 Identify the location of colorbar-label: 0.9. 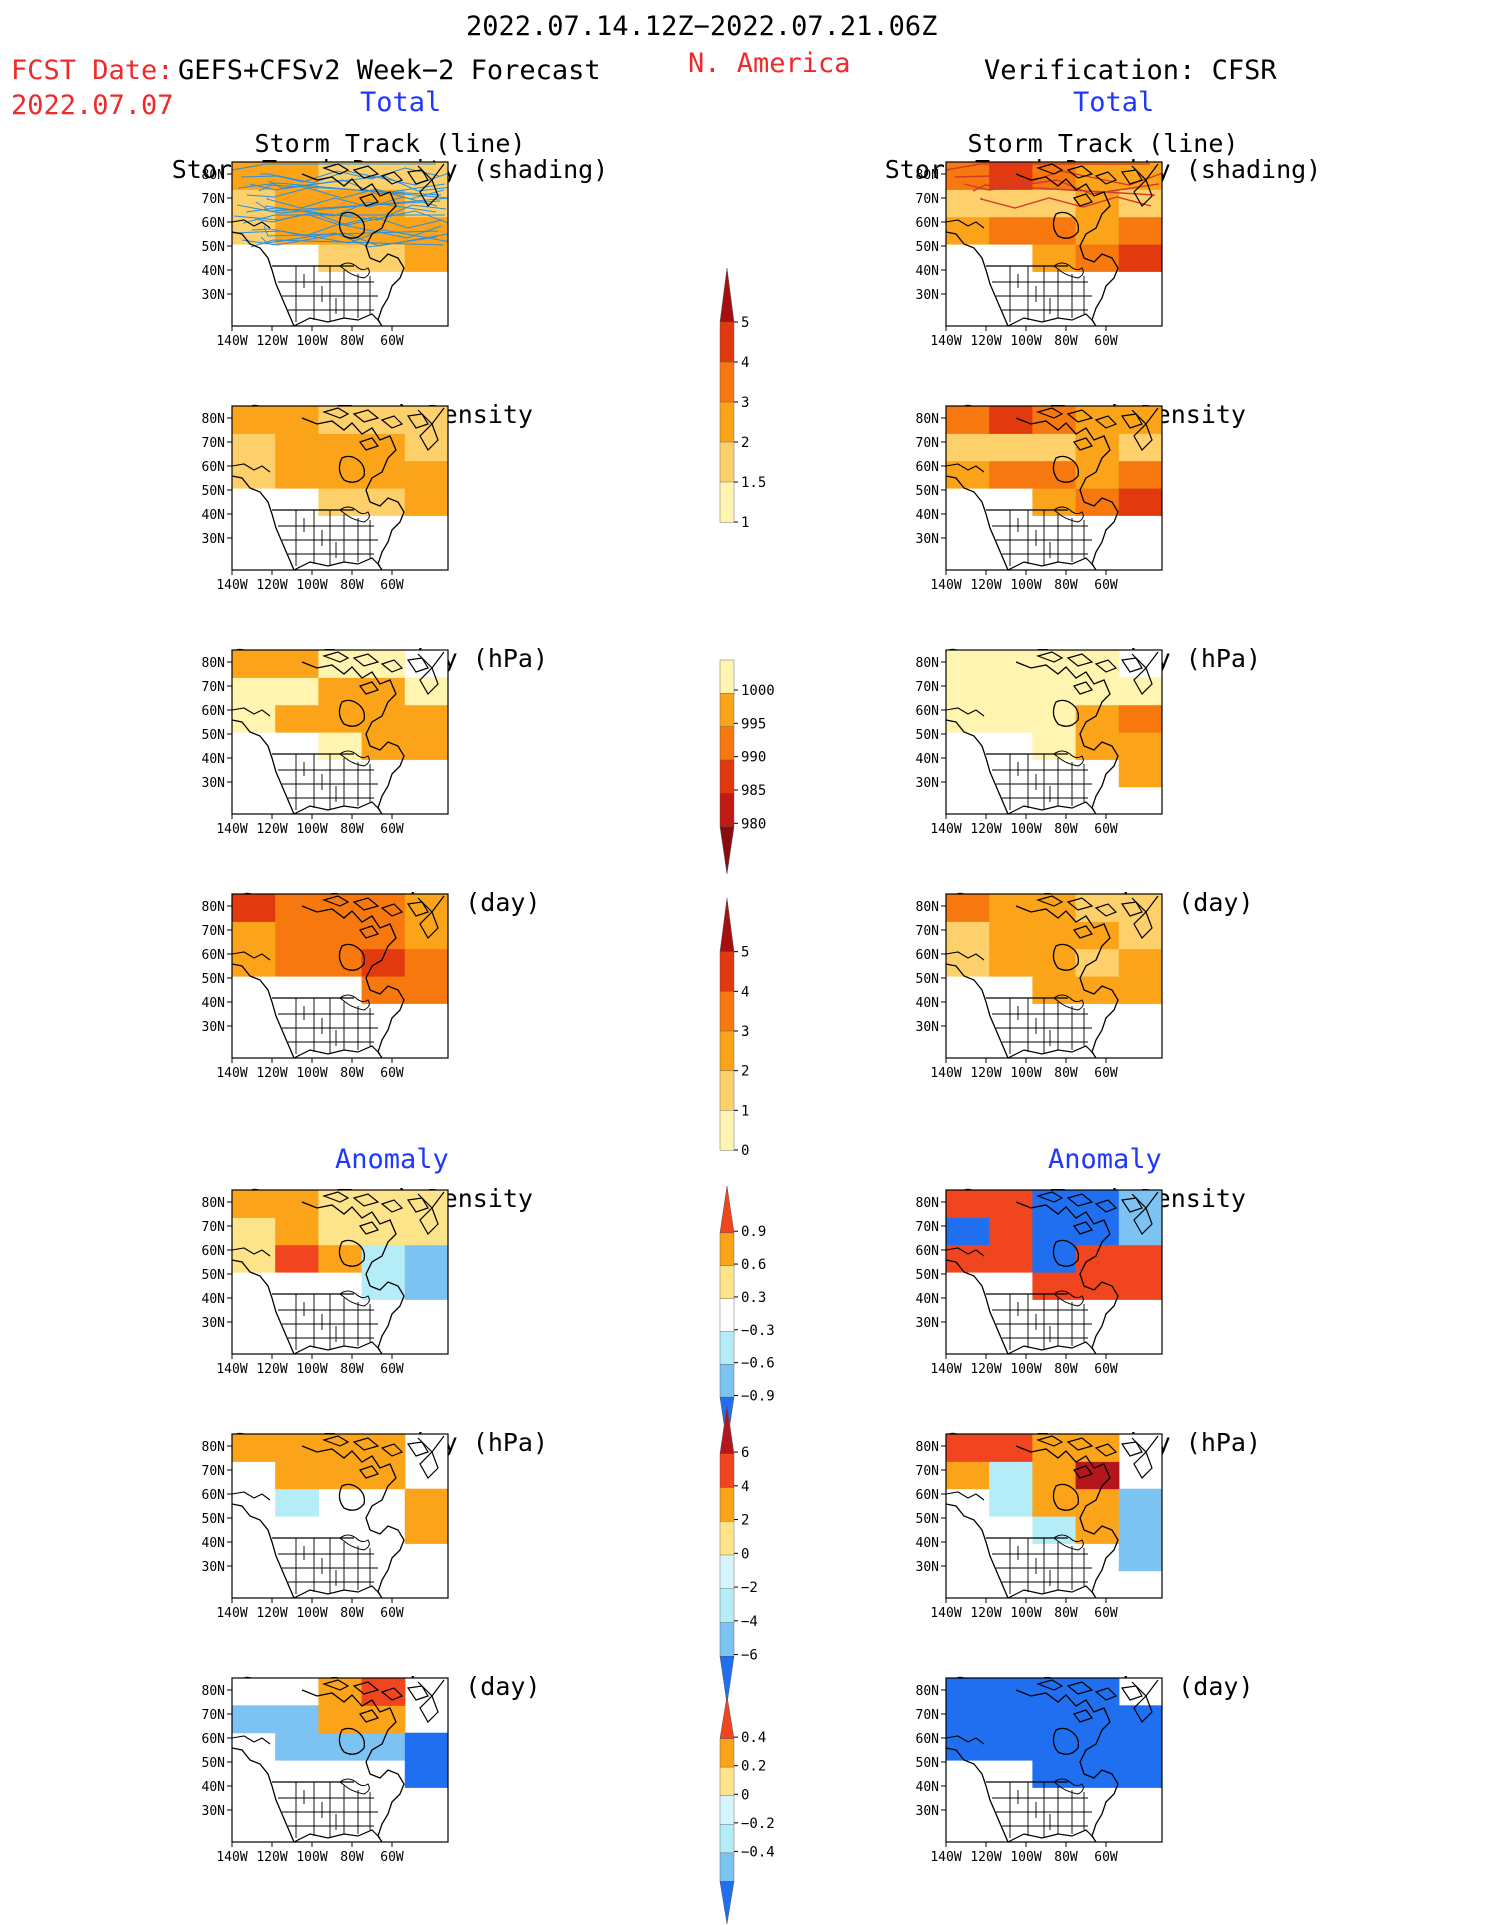
(753, 1232).